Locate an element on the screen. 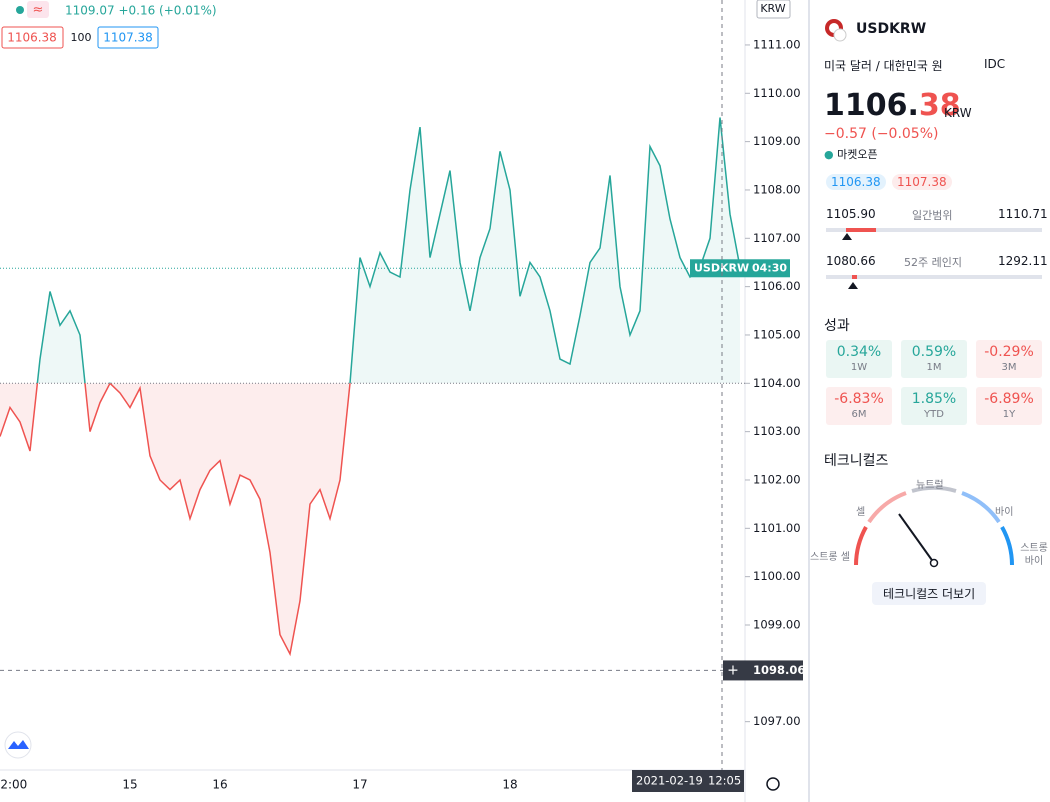  price: 1106.38 is located at coordinates (892, 105).